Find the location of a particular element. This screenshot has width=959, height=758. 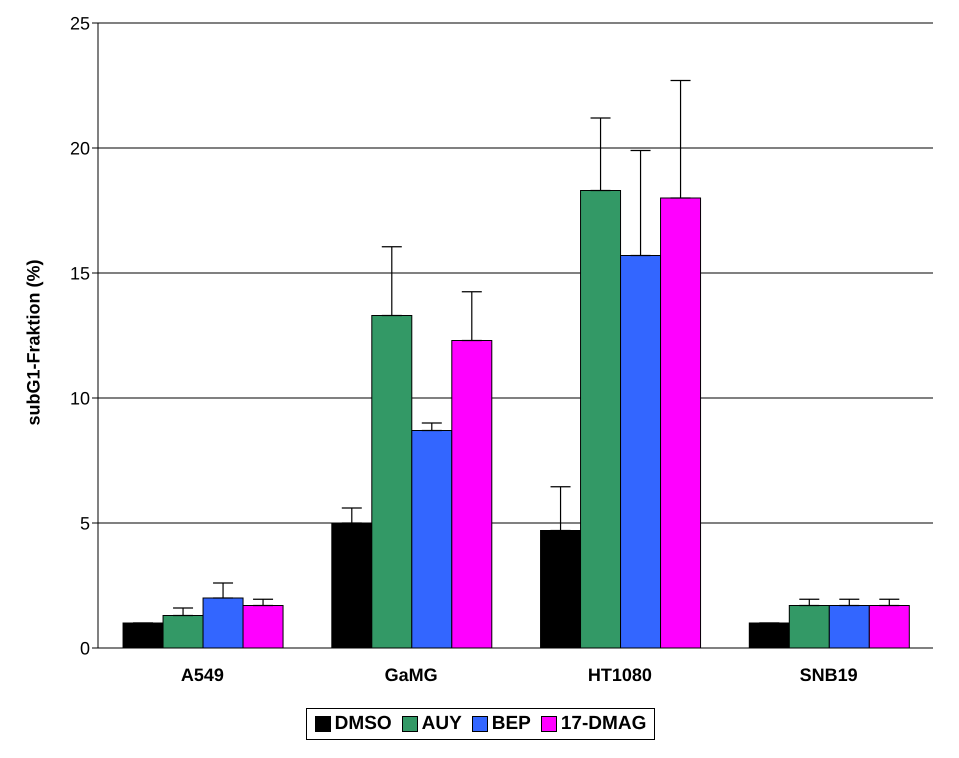

y-tick-label: 10 is located at coordinates (80, 398).